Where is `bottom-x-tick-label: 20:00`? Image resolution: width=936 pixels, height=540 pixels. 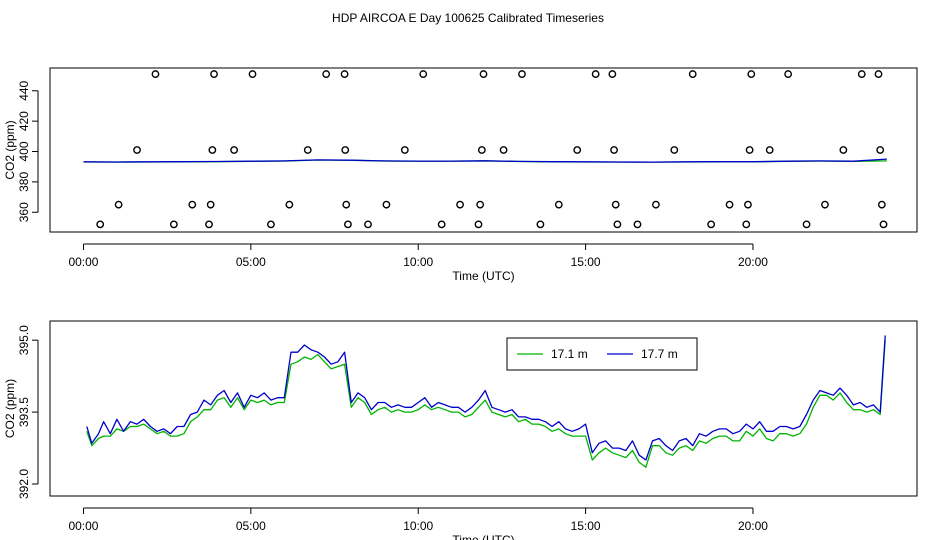 bottom-x-tick-label: 20:00 is located at coordinates (753, 526).